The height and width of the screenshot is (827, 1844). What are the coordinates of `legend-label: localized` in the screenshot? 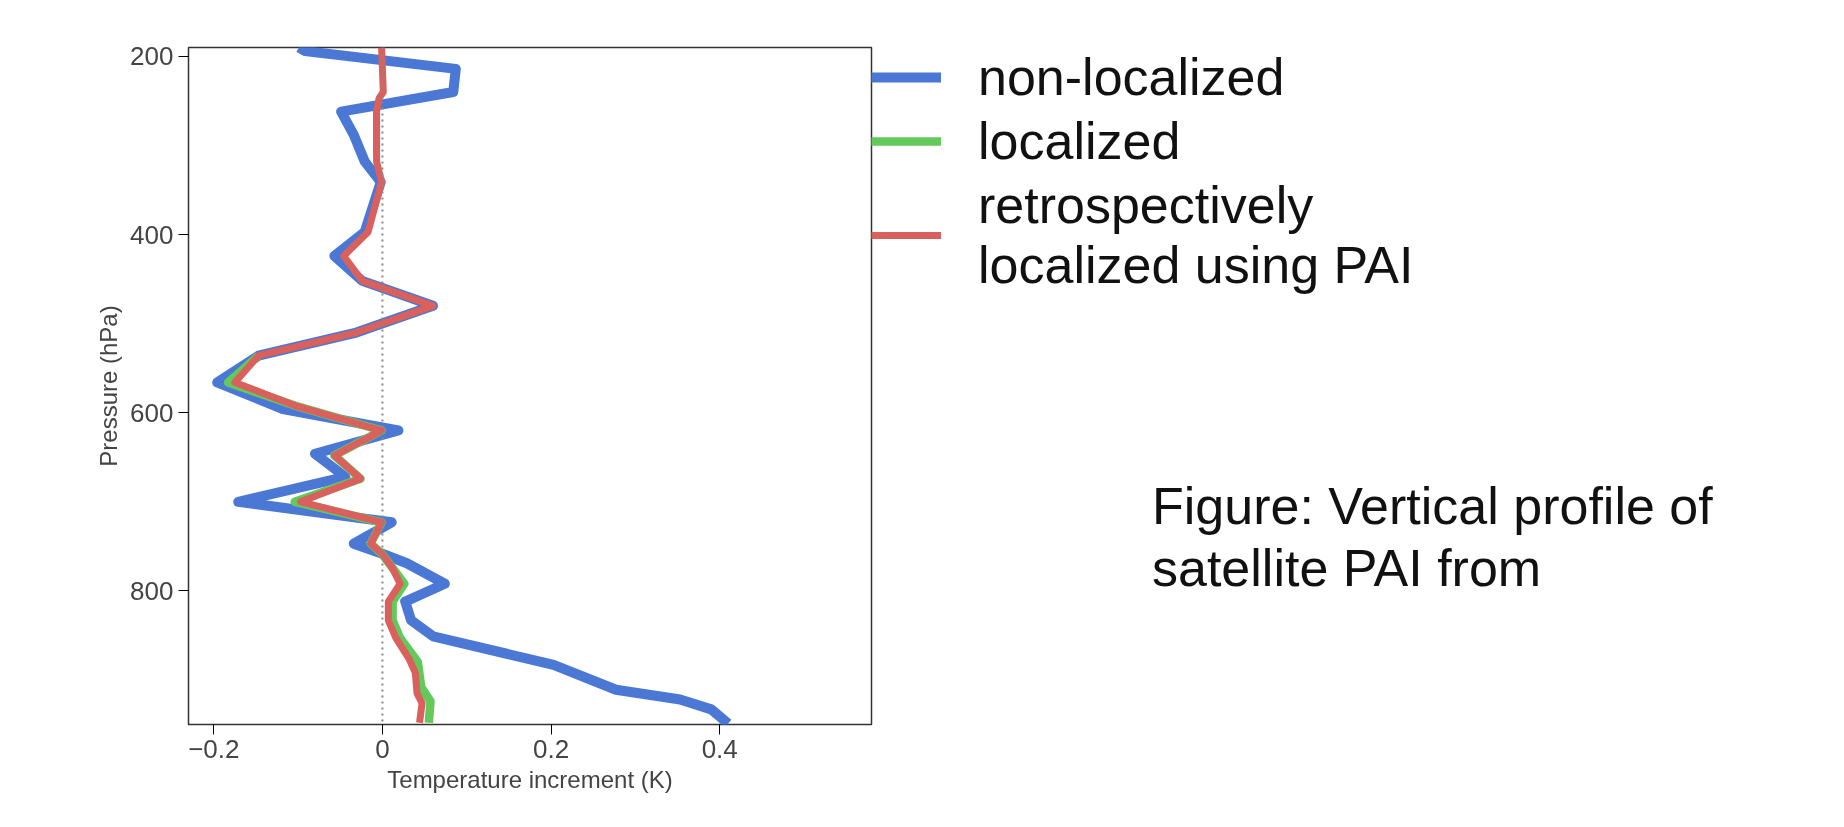 It's located at (1079, 141).